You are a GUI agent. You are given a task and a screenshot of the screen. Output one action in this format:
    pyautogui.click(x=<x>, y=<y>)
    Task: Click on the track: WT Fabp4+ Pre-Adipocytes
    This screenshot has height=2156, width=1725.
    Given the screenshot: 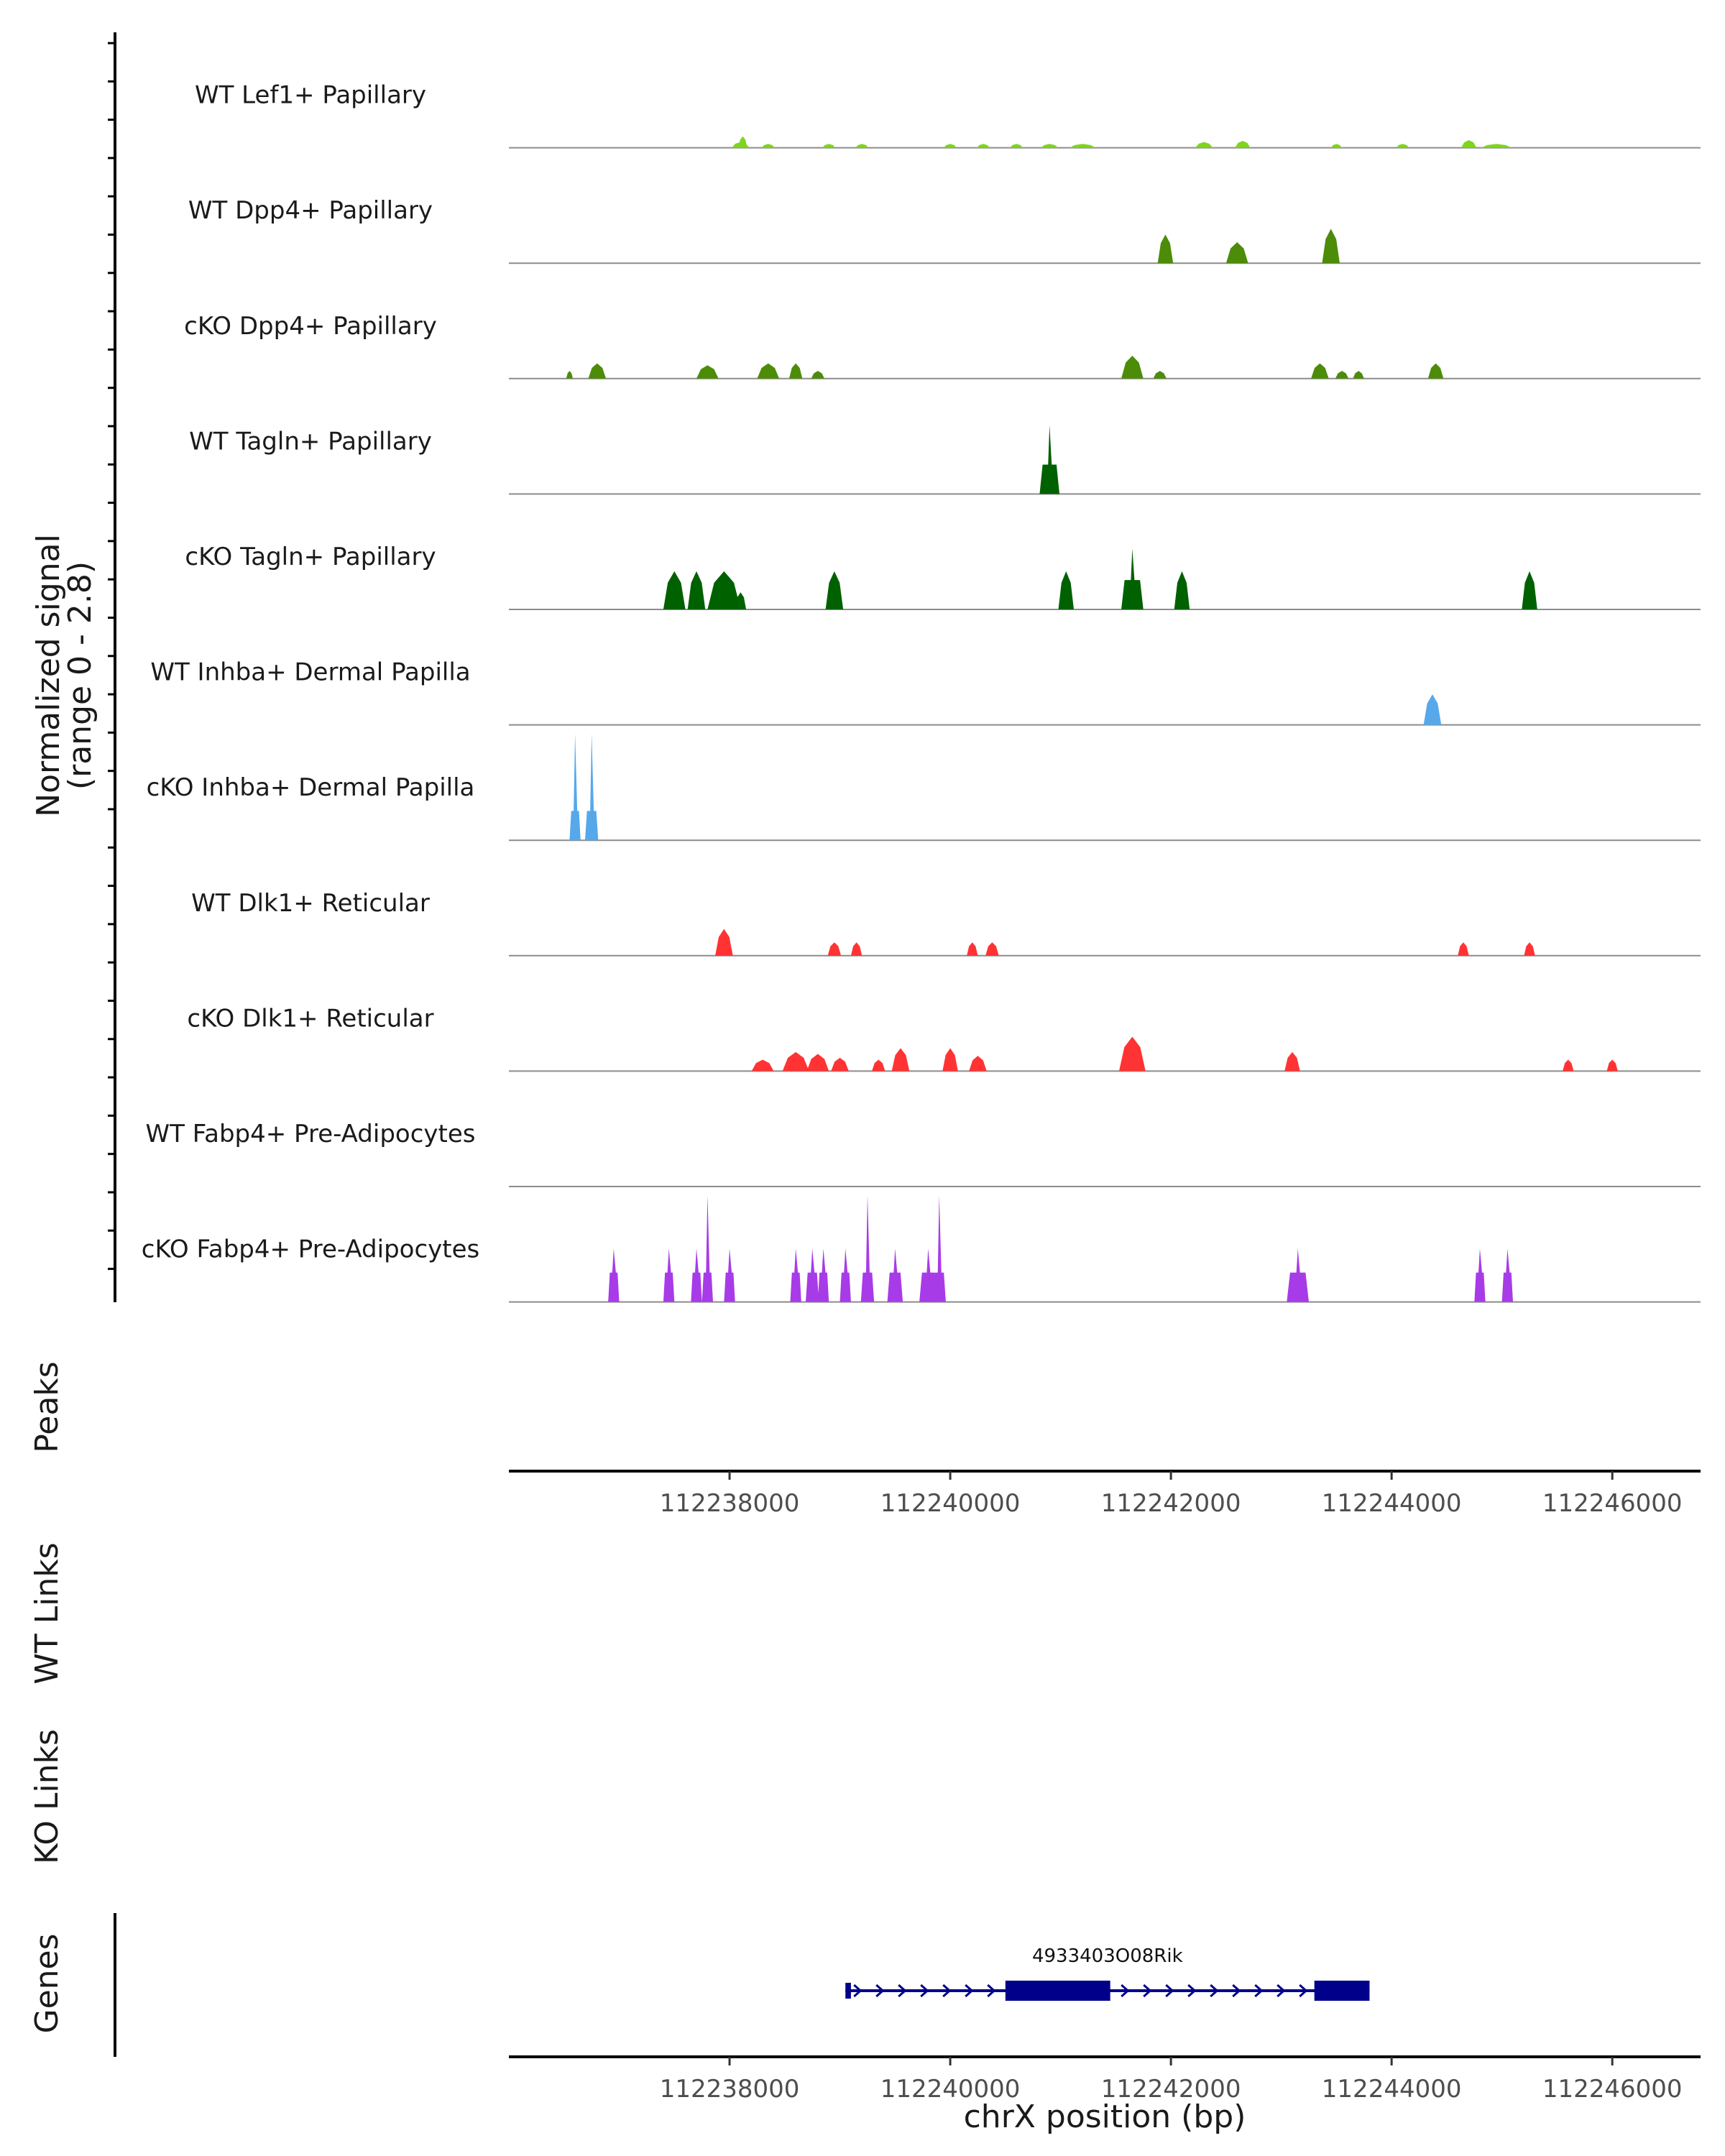 What is the action you would take?
    pyautogui.click(x=923, y=1153)
    